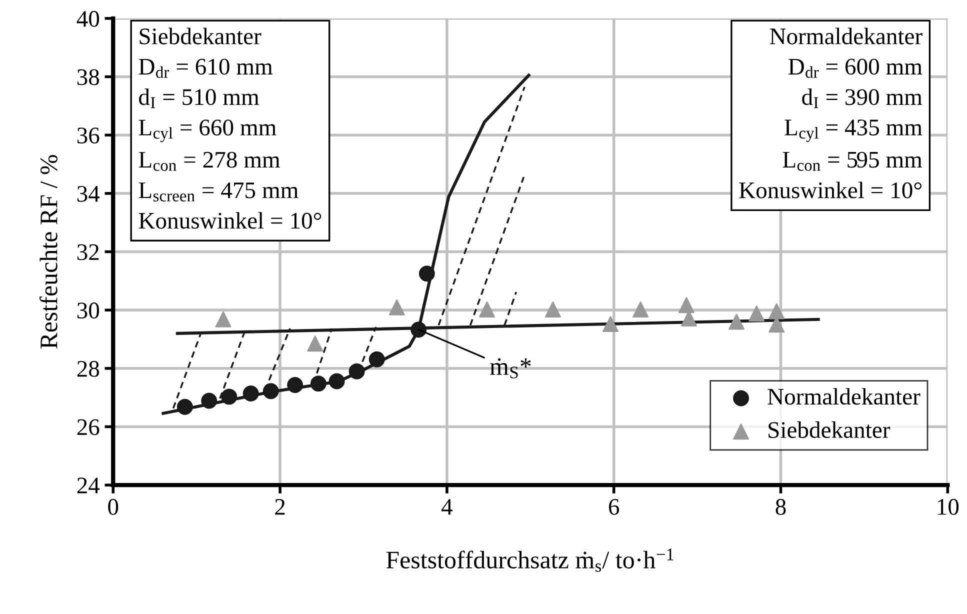 The image size is (967, 614). I want to click on x-tick-label: 6, so click(614, 507).